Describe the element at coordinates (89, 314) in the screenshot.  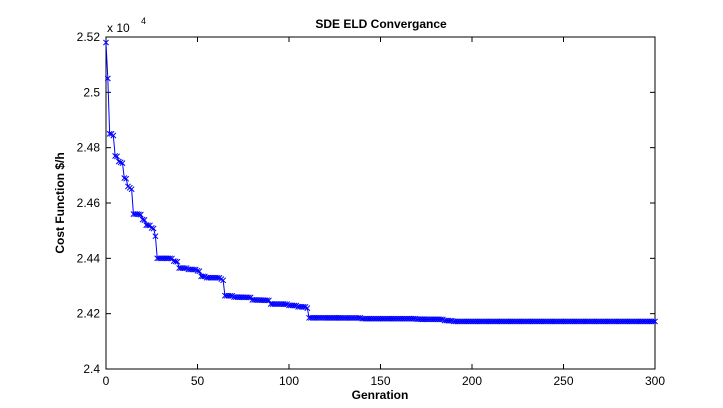
I see `y-tick-label: 2.42` at that location.